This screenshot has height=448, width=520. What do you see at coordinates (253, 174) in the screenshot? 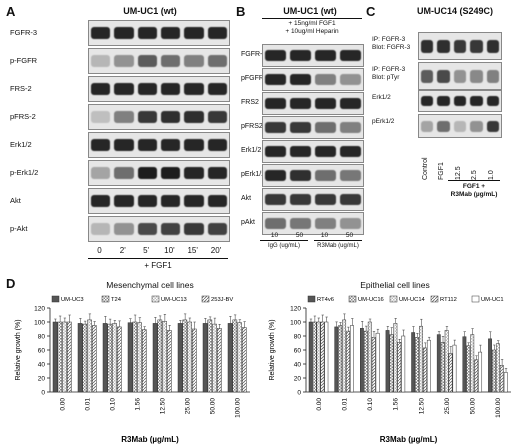
I see `panel-b-row-label: pErk1/2` at bounding box center [253, 174].